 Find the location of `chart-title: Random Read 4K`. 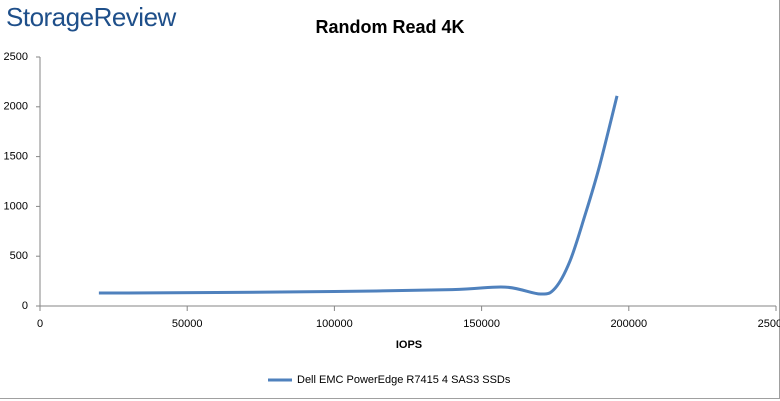

chart-title: Random Read 4K is located at coordinates (389, 27).